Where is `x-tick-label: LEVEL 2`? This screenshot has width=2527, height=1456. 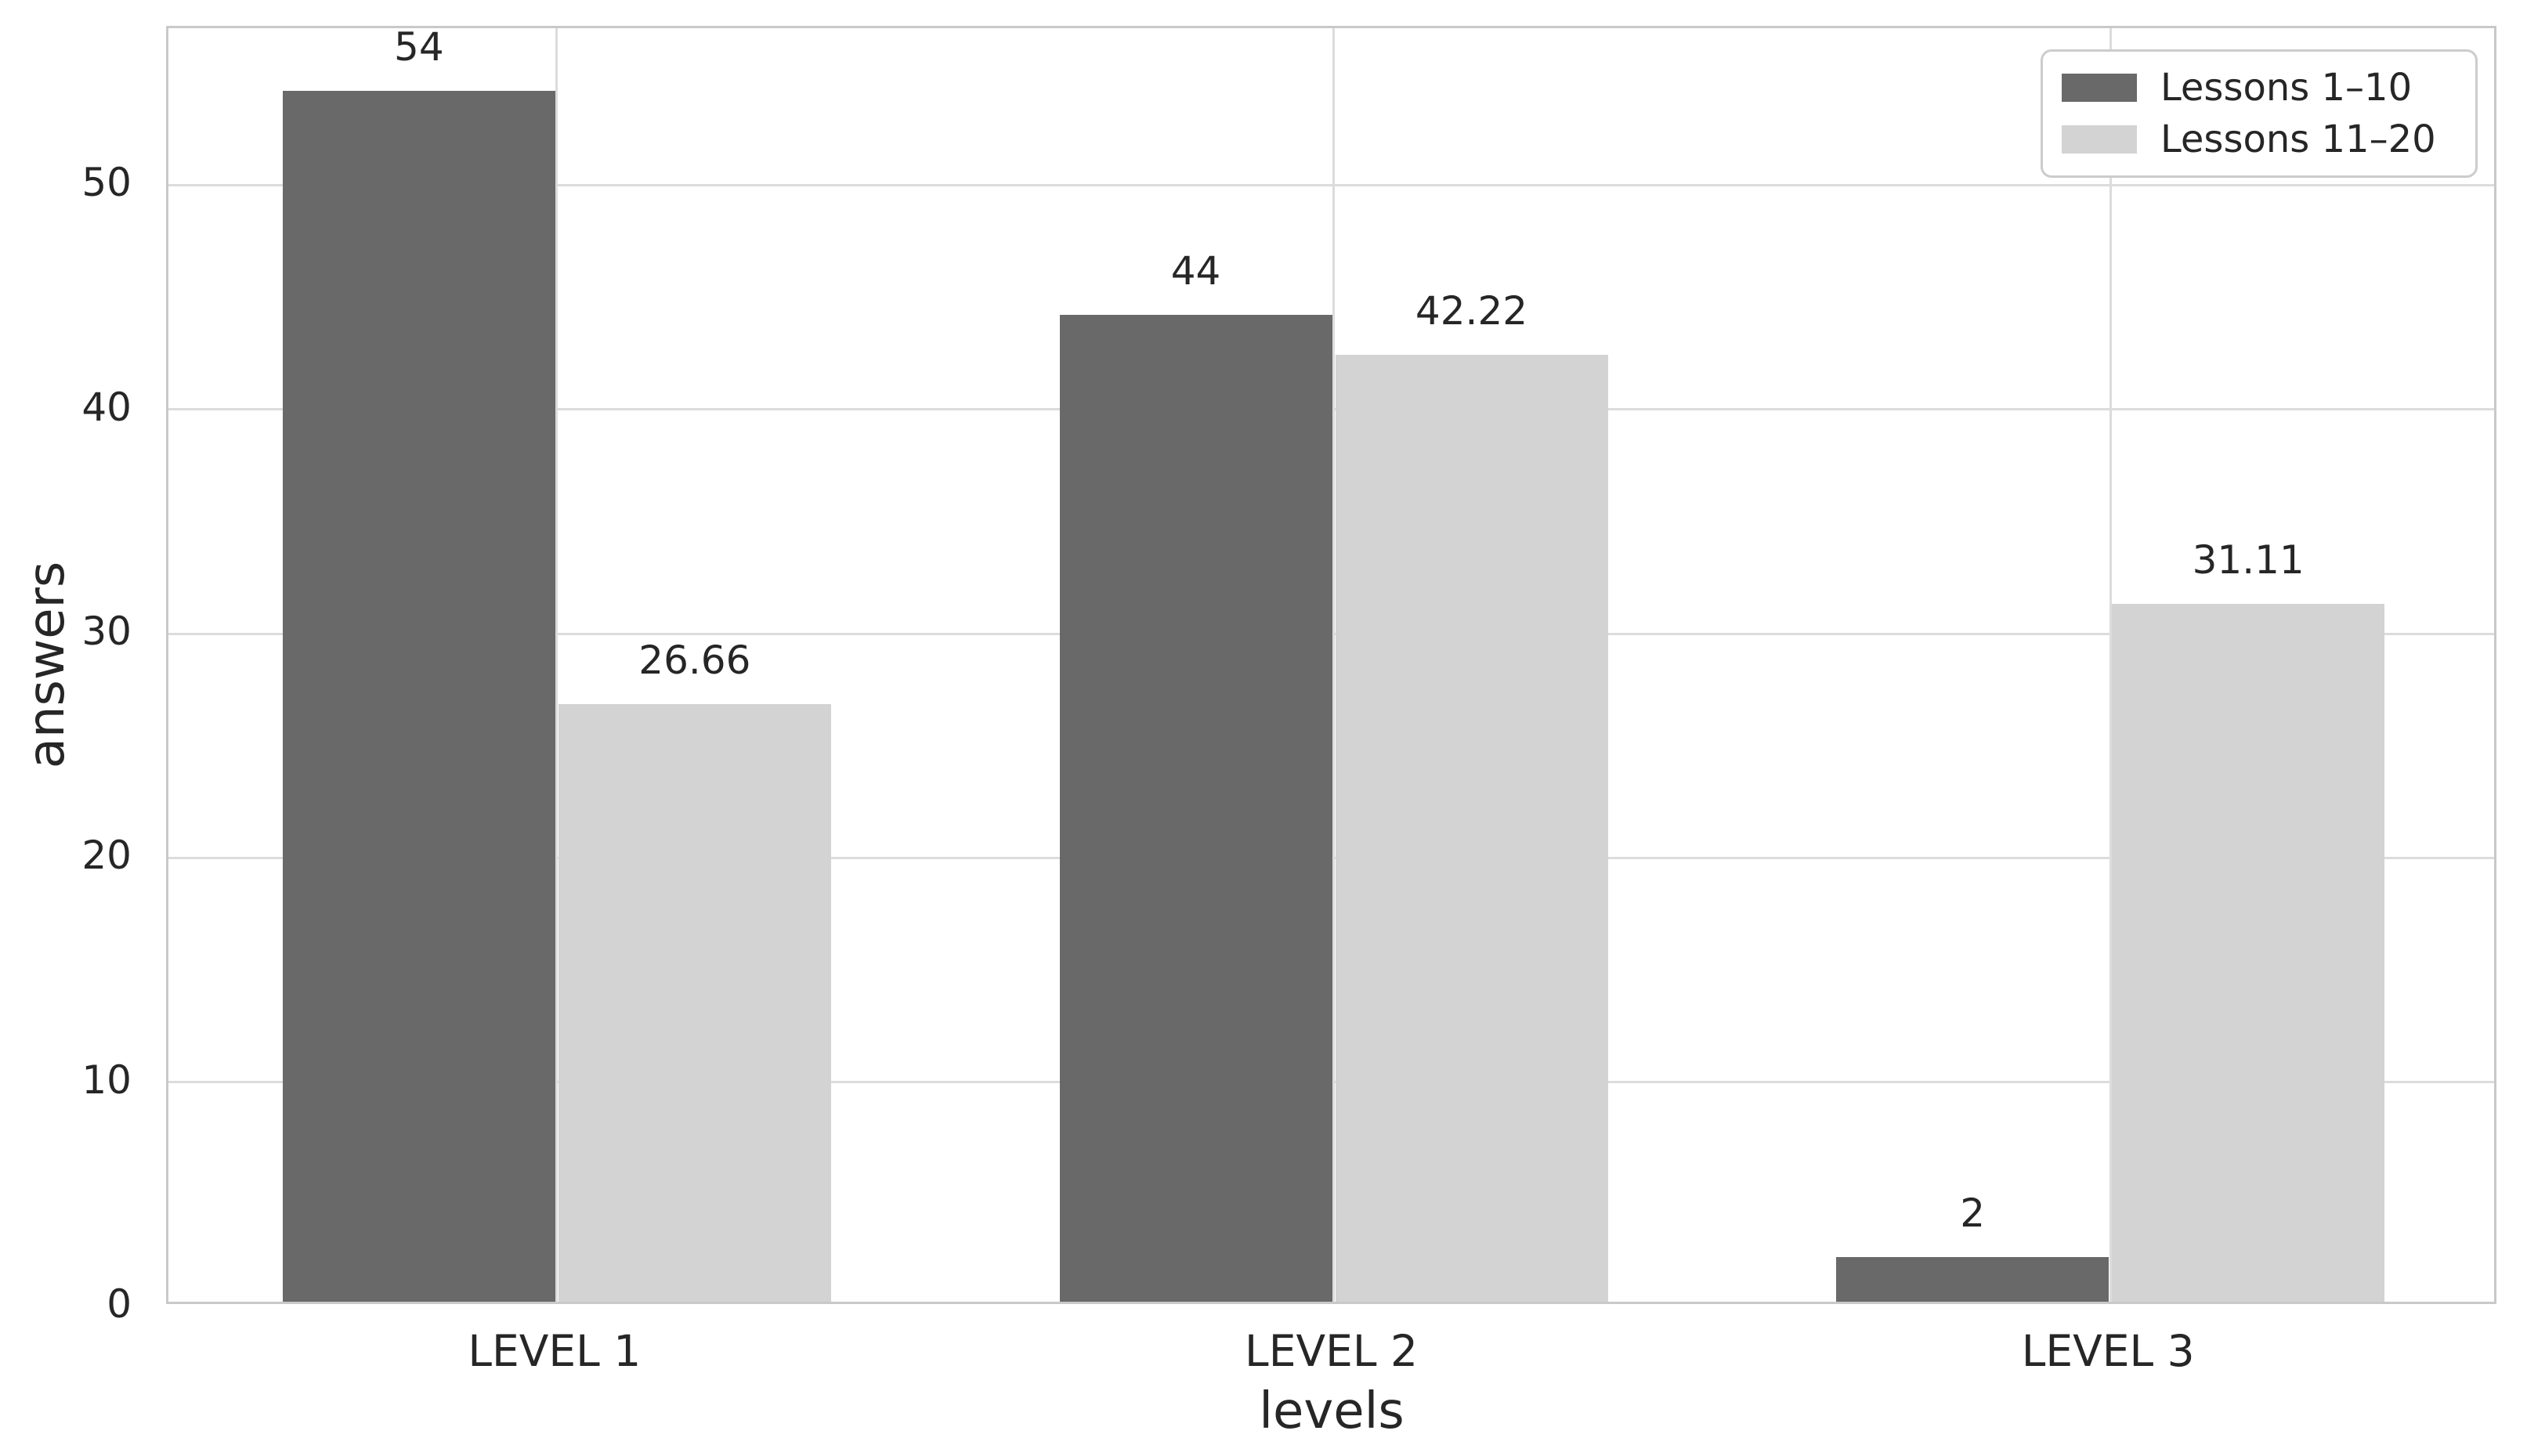 x-tick-label: LEVEL 2 is located at coordinates (1331, 1351).